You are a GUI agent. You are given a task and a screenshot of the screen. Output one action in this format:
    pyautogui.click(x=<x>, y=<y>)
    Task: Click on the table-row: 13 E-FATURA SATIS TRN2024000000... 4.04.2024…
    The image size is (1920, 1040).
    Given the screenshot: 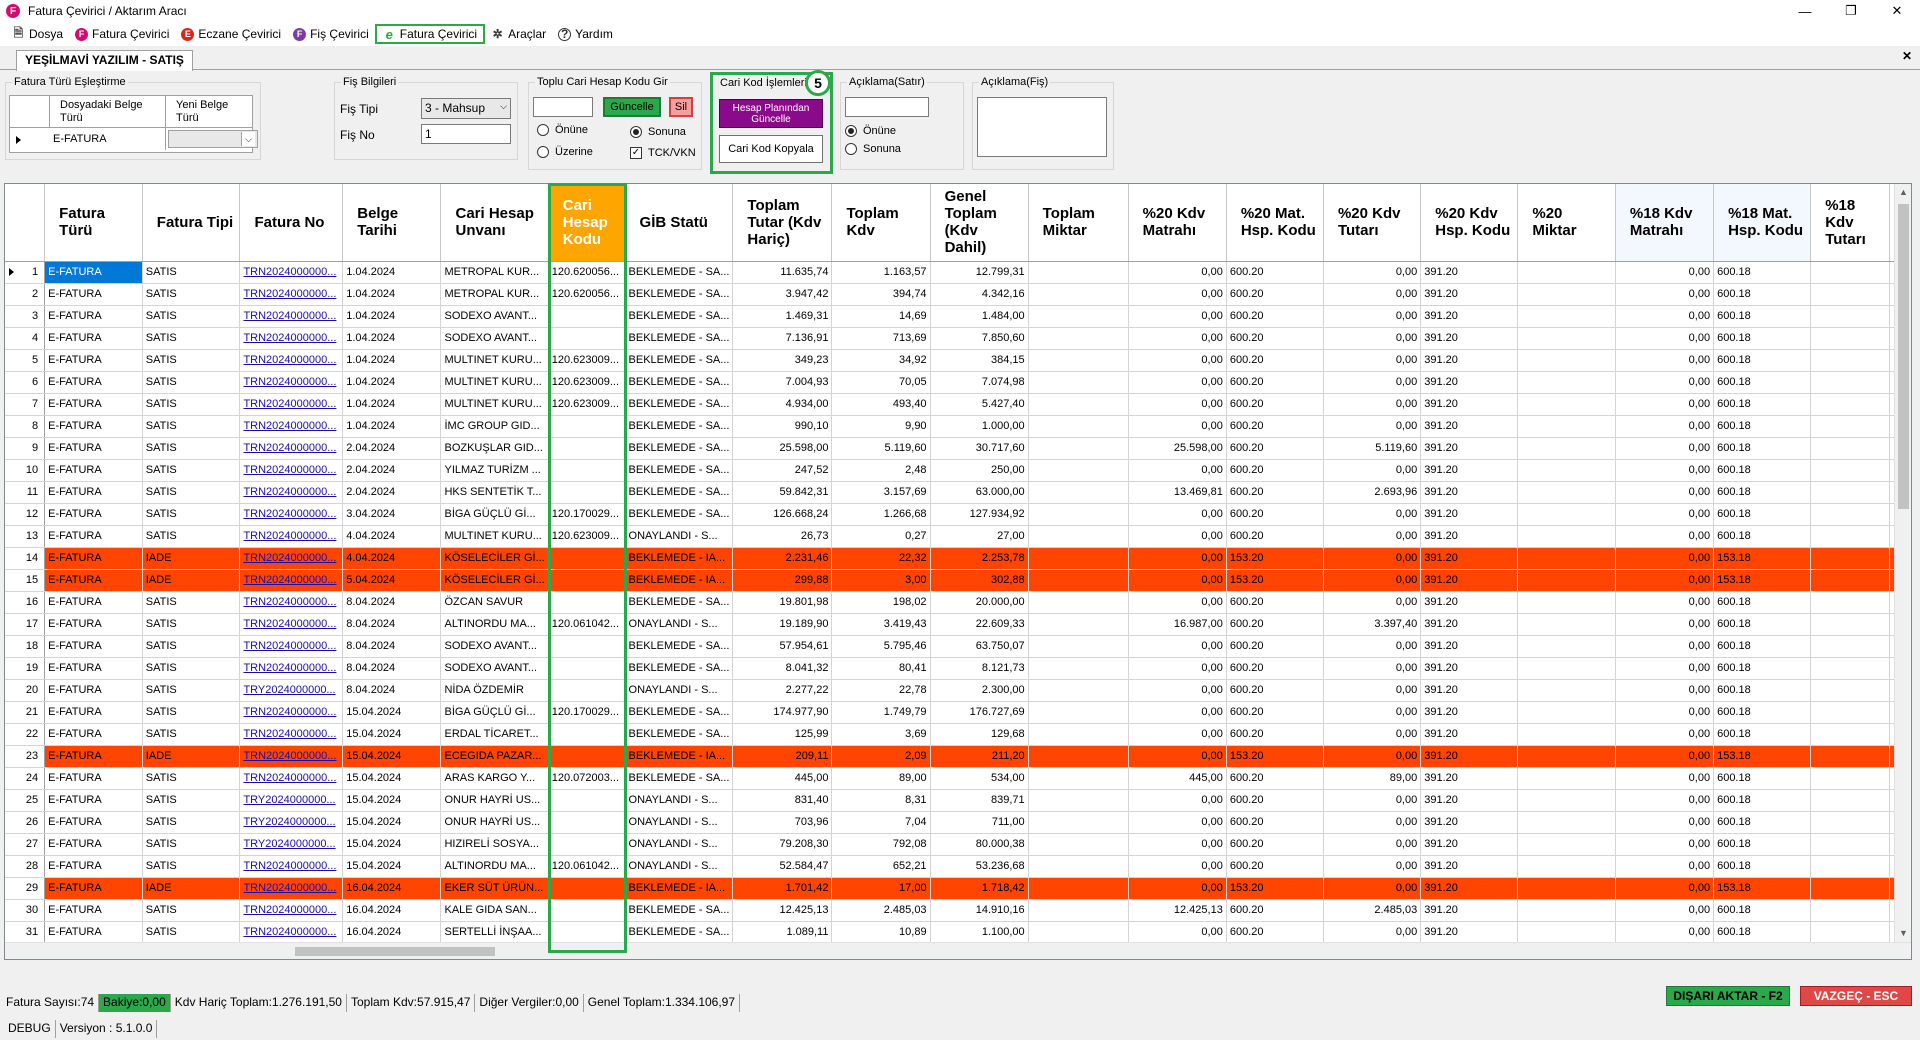 What is the action you would take?
    pyautogui.click(x=958, y=536)
    